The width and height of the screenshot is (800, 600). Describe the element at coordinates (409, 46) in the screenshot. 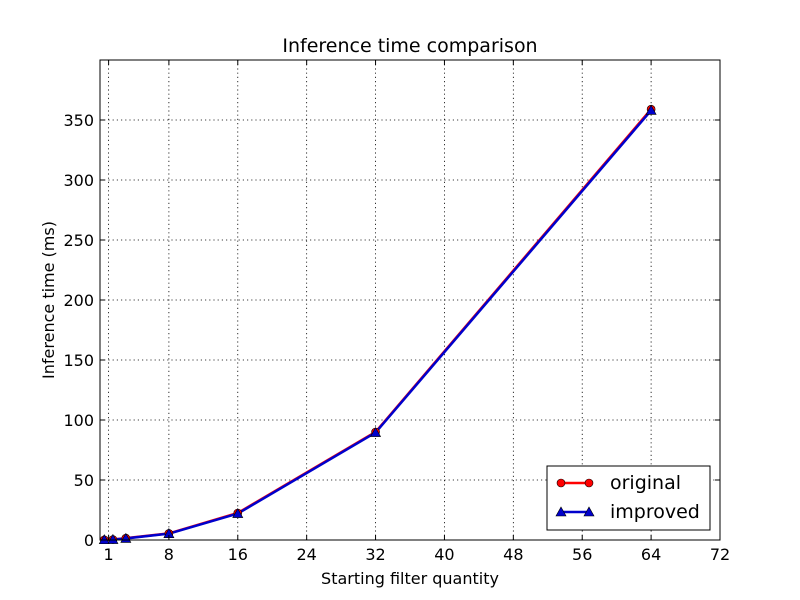

I see `chart-title: Inference time comparison` at that location.